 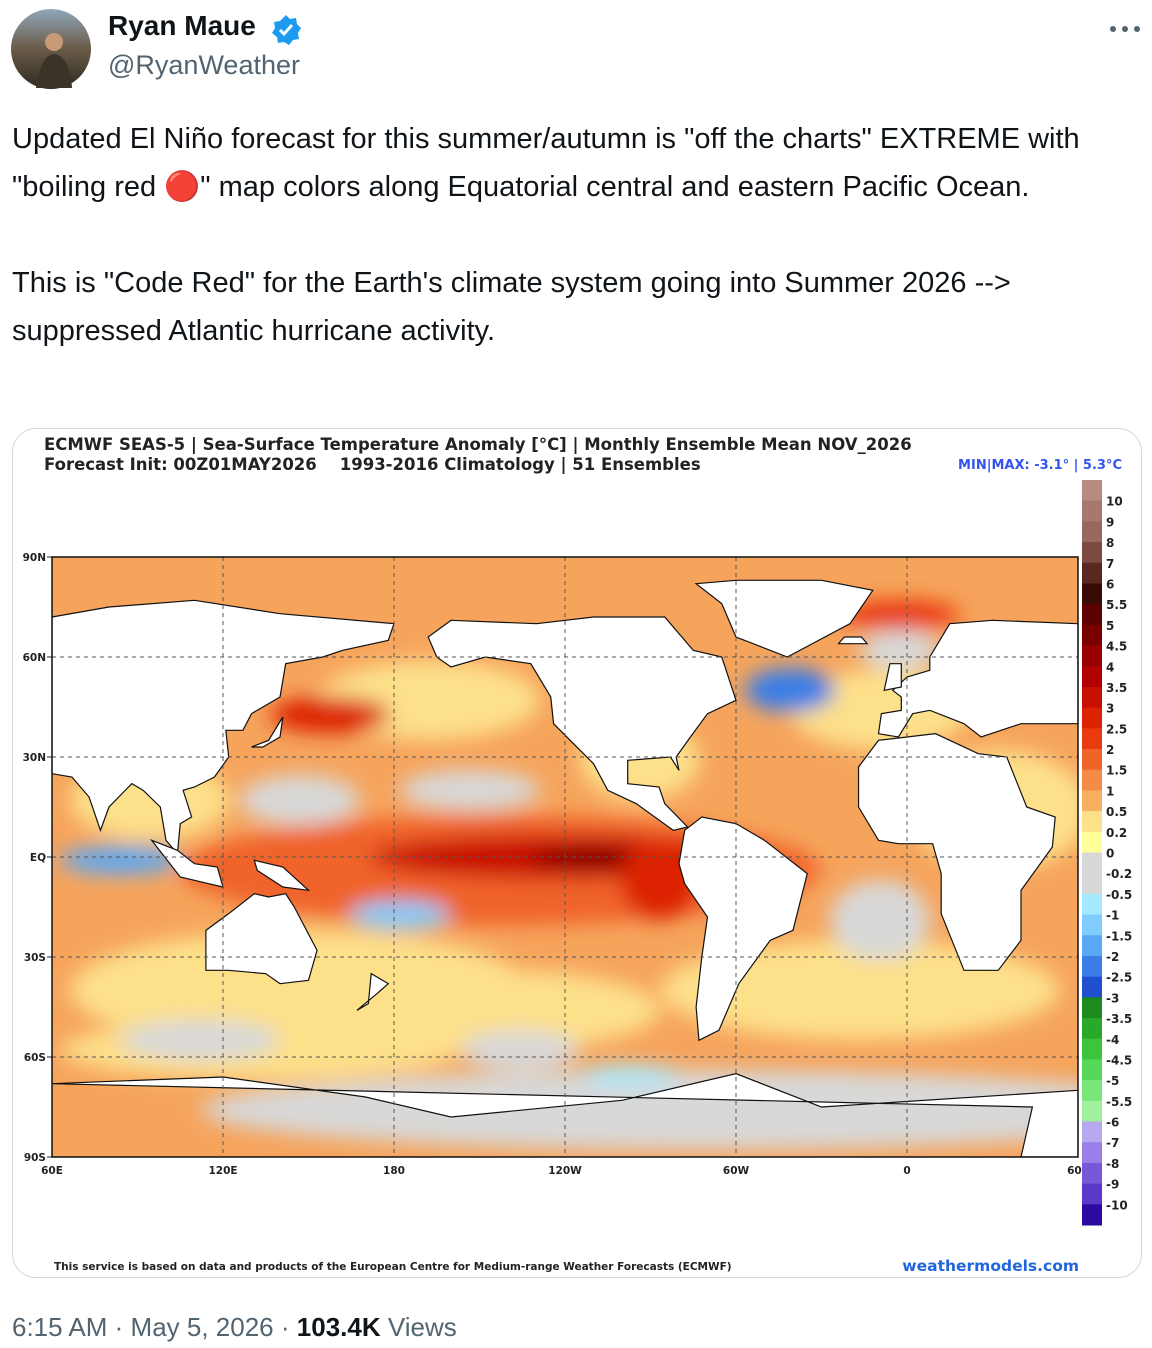 What do you see at coordinates (1116, 605) in the screenshot?
I see `colorbar-label: 5.5` at bounding box center [1116, 605].